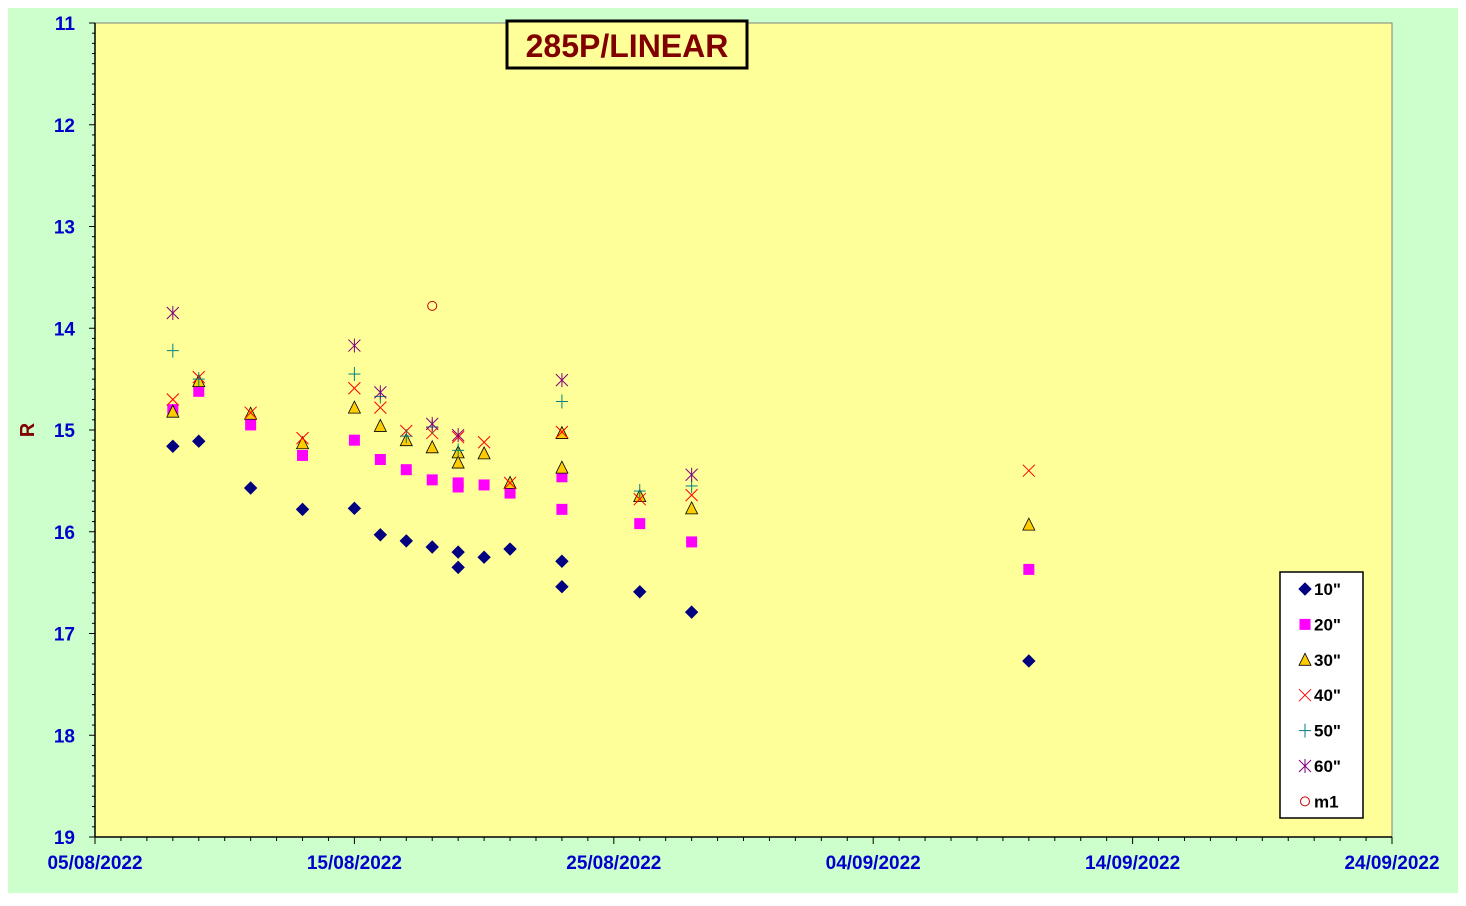 The image size is (1466, 906). What do you see at coordinates (94, 863) in the screenshot?
I see `x-tick-label: 05/08/2022` at bounding box center [94, 863].